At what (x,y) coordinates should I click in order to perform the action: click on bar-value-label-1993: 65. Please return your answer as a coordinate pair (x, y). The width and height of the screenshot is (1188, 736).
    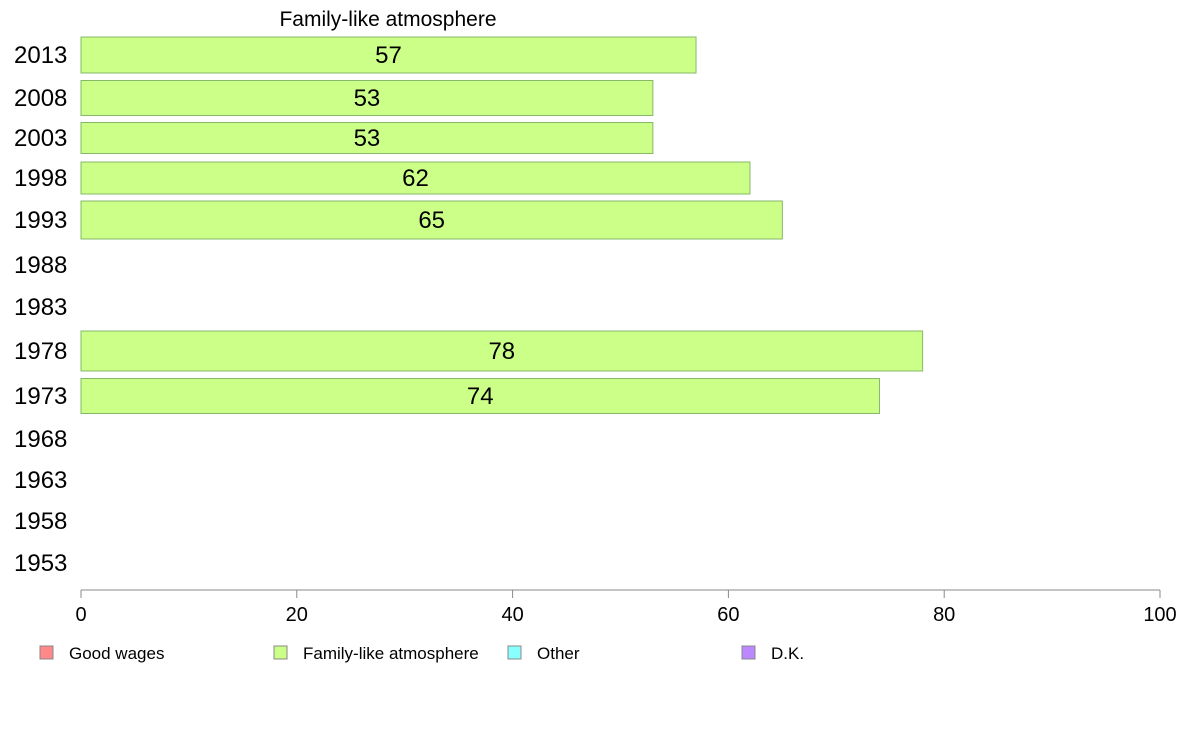
    Looking at the image, I should click on (431, 220).